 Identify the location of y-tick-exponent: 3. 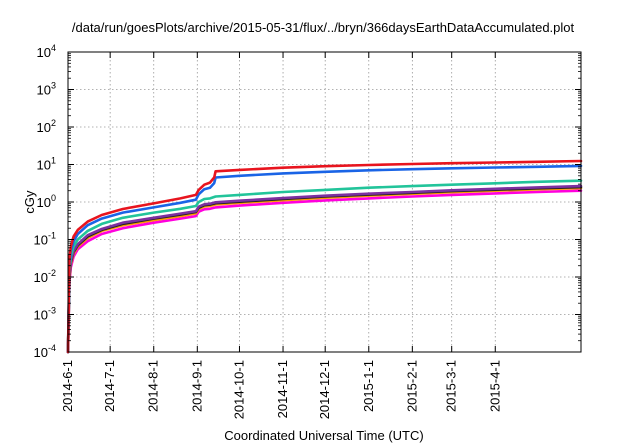
(53, 86).